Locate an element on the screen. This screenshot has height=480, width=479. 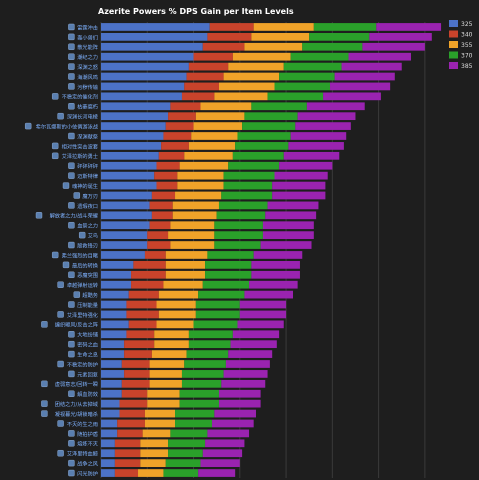
category-label: 希尔瓦娜斯的小伎俩游泳战 is located at coordinates (67, 126).